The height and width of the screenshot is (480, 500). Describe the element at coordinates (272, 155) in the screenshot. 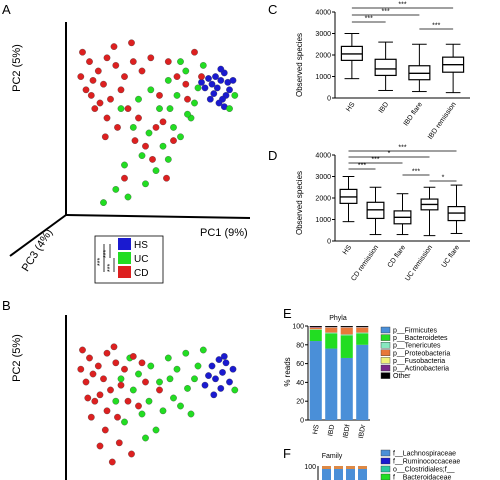

I see `panel-label-d: D` at that location.